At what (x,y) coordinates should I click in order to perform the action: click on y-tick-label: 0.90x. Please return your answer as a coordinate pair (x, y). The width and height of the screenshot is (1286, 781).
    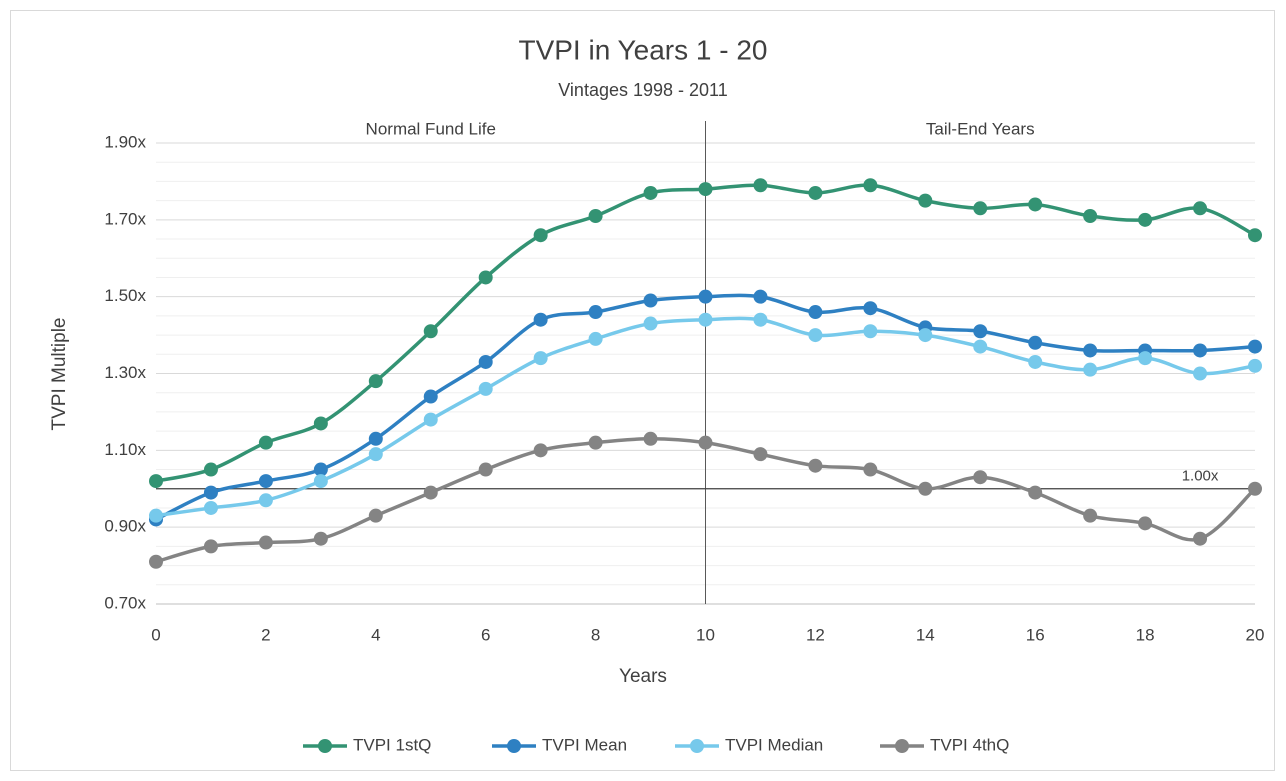
    Looking at the image, I should click on (125, 526).